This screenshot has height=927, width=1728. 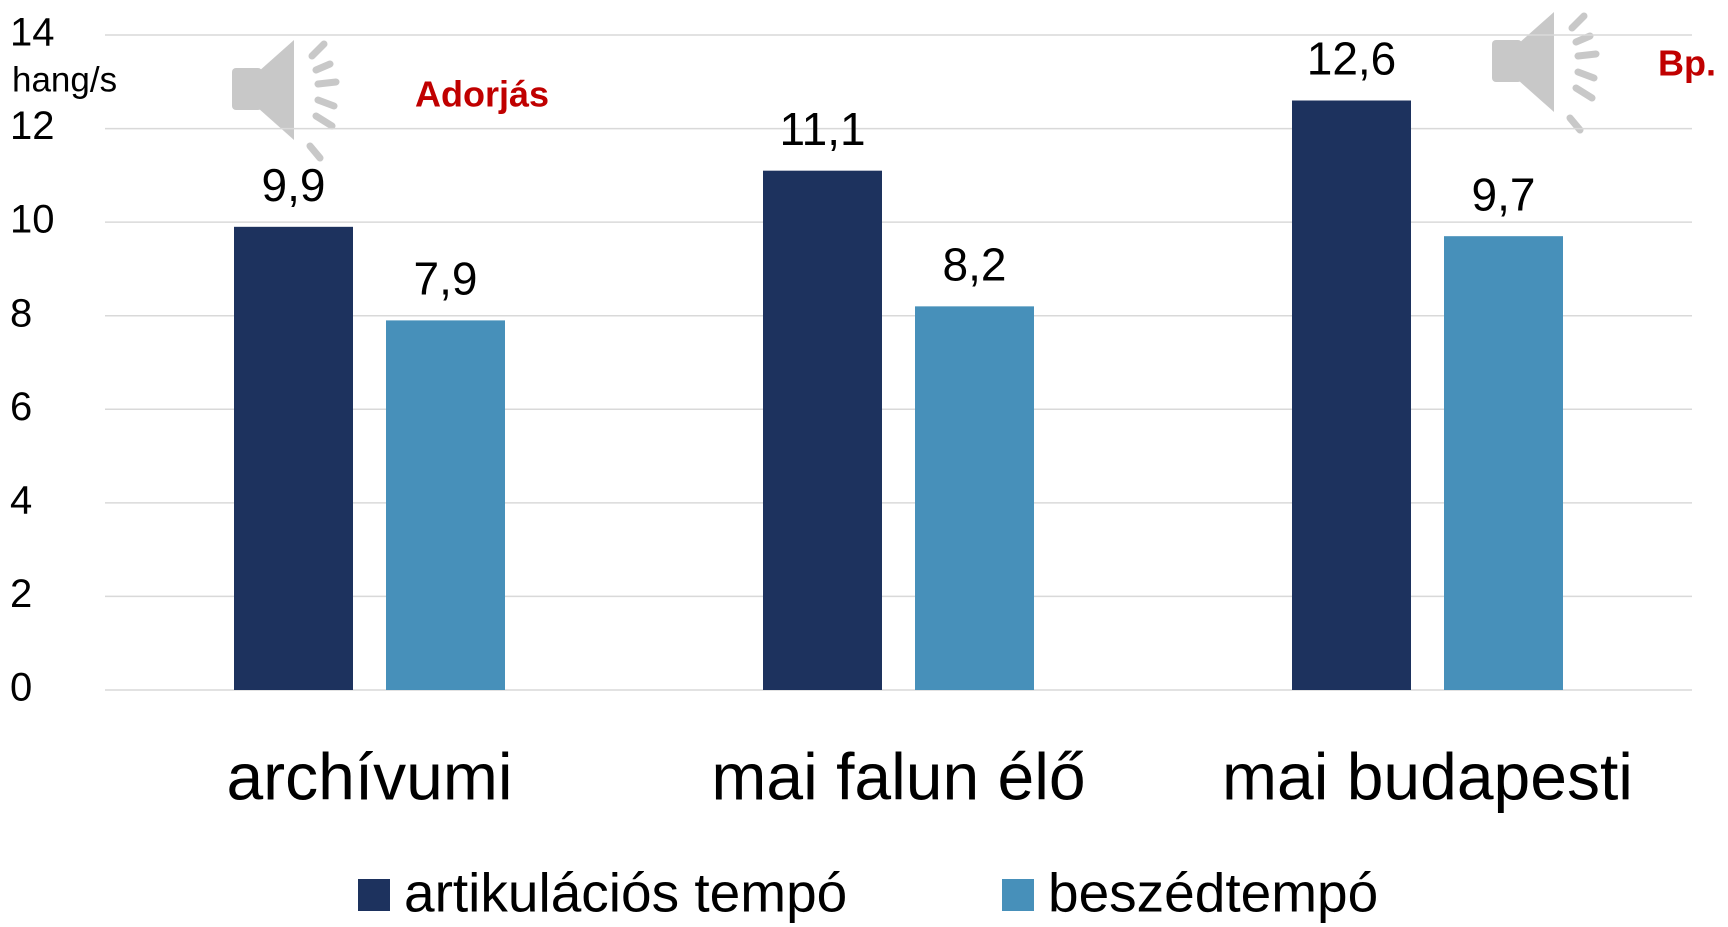 I want to click on annotation: Adorjás, so click(x=482, y=94).